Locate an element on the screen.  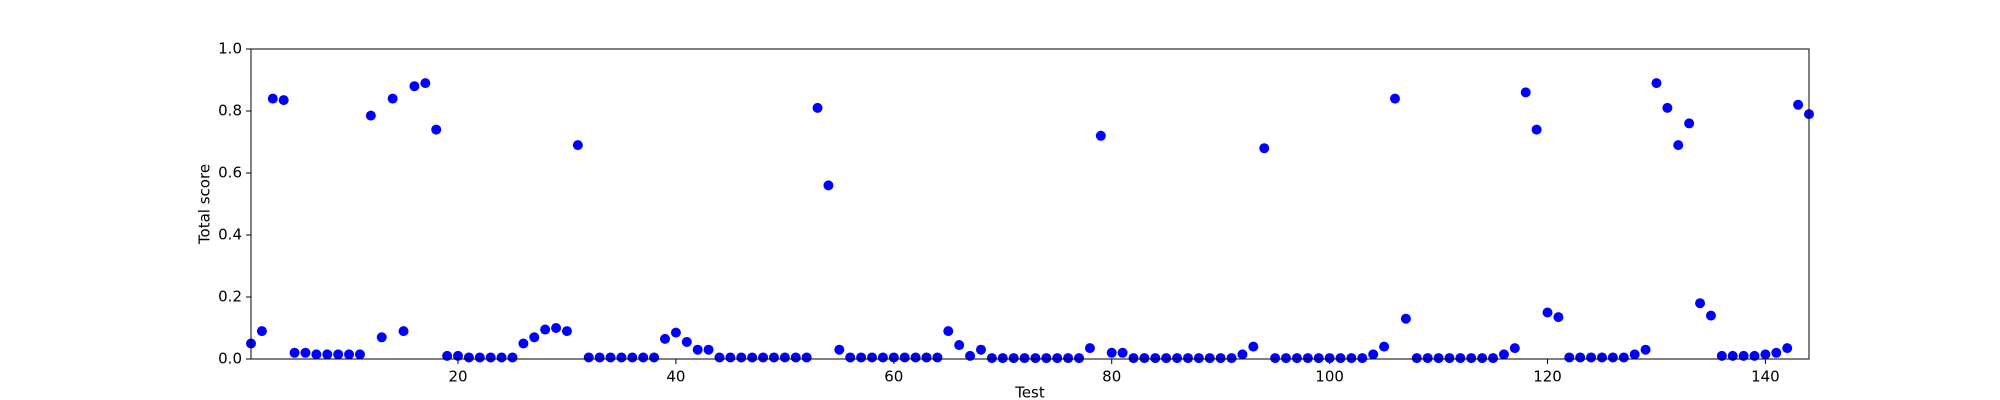
y-axis-label: Total score is located at coordinates (205, 204).